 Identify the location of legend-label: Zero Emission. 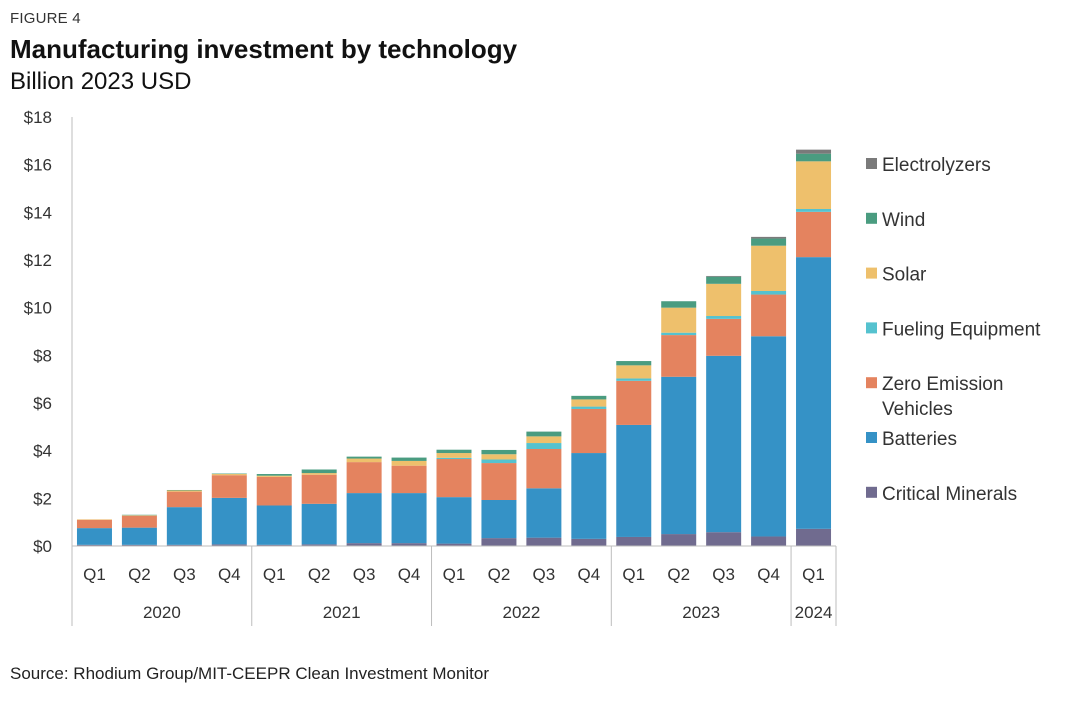
(942, 384).